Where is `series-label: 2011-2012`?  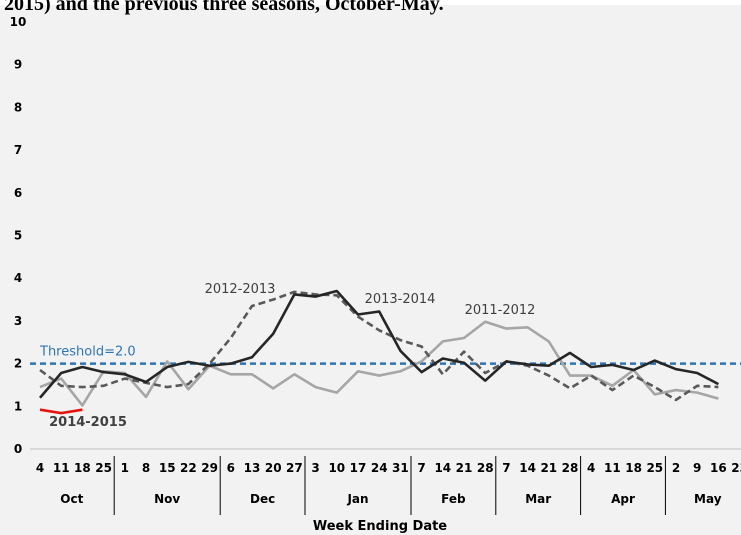 series-label: 2011-2012 is located at coordinates (500, 310).